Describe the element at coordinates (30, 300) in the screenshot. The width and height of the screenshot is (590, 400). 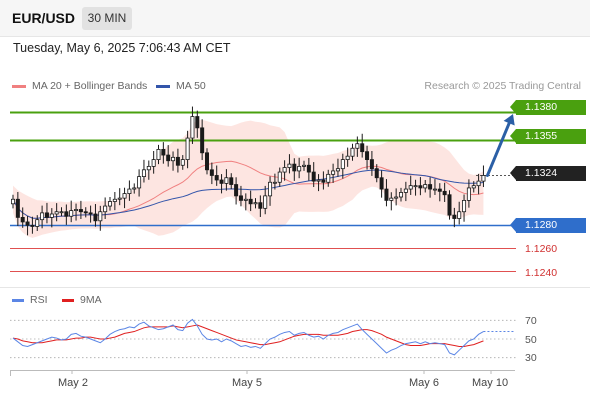
I see `legend-rsi: RSI` at that location.